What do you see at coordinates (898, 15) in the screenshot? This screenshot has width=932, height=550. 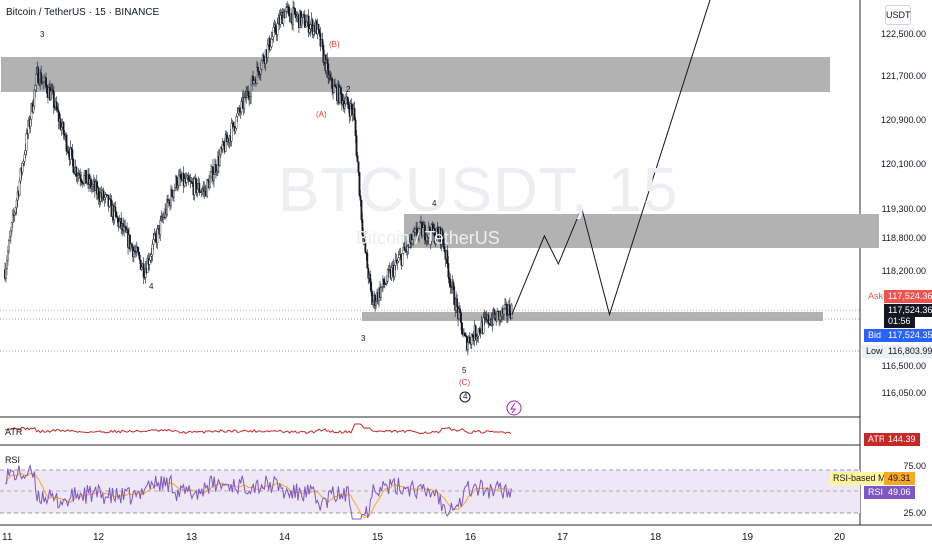 I see `currency-unit-button: USDT` at bounding box center [898, 15].